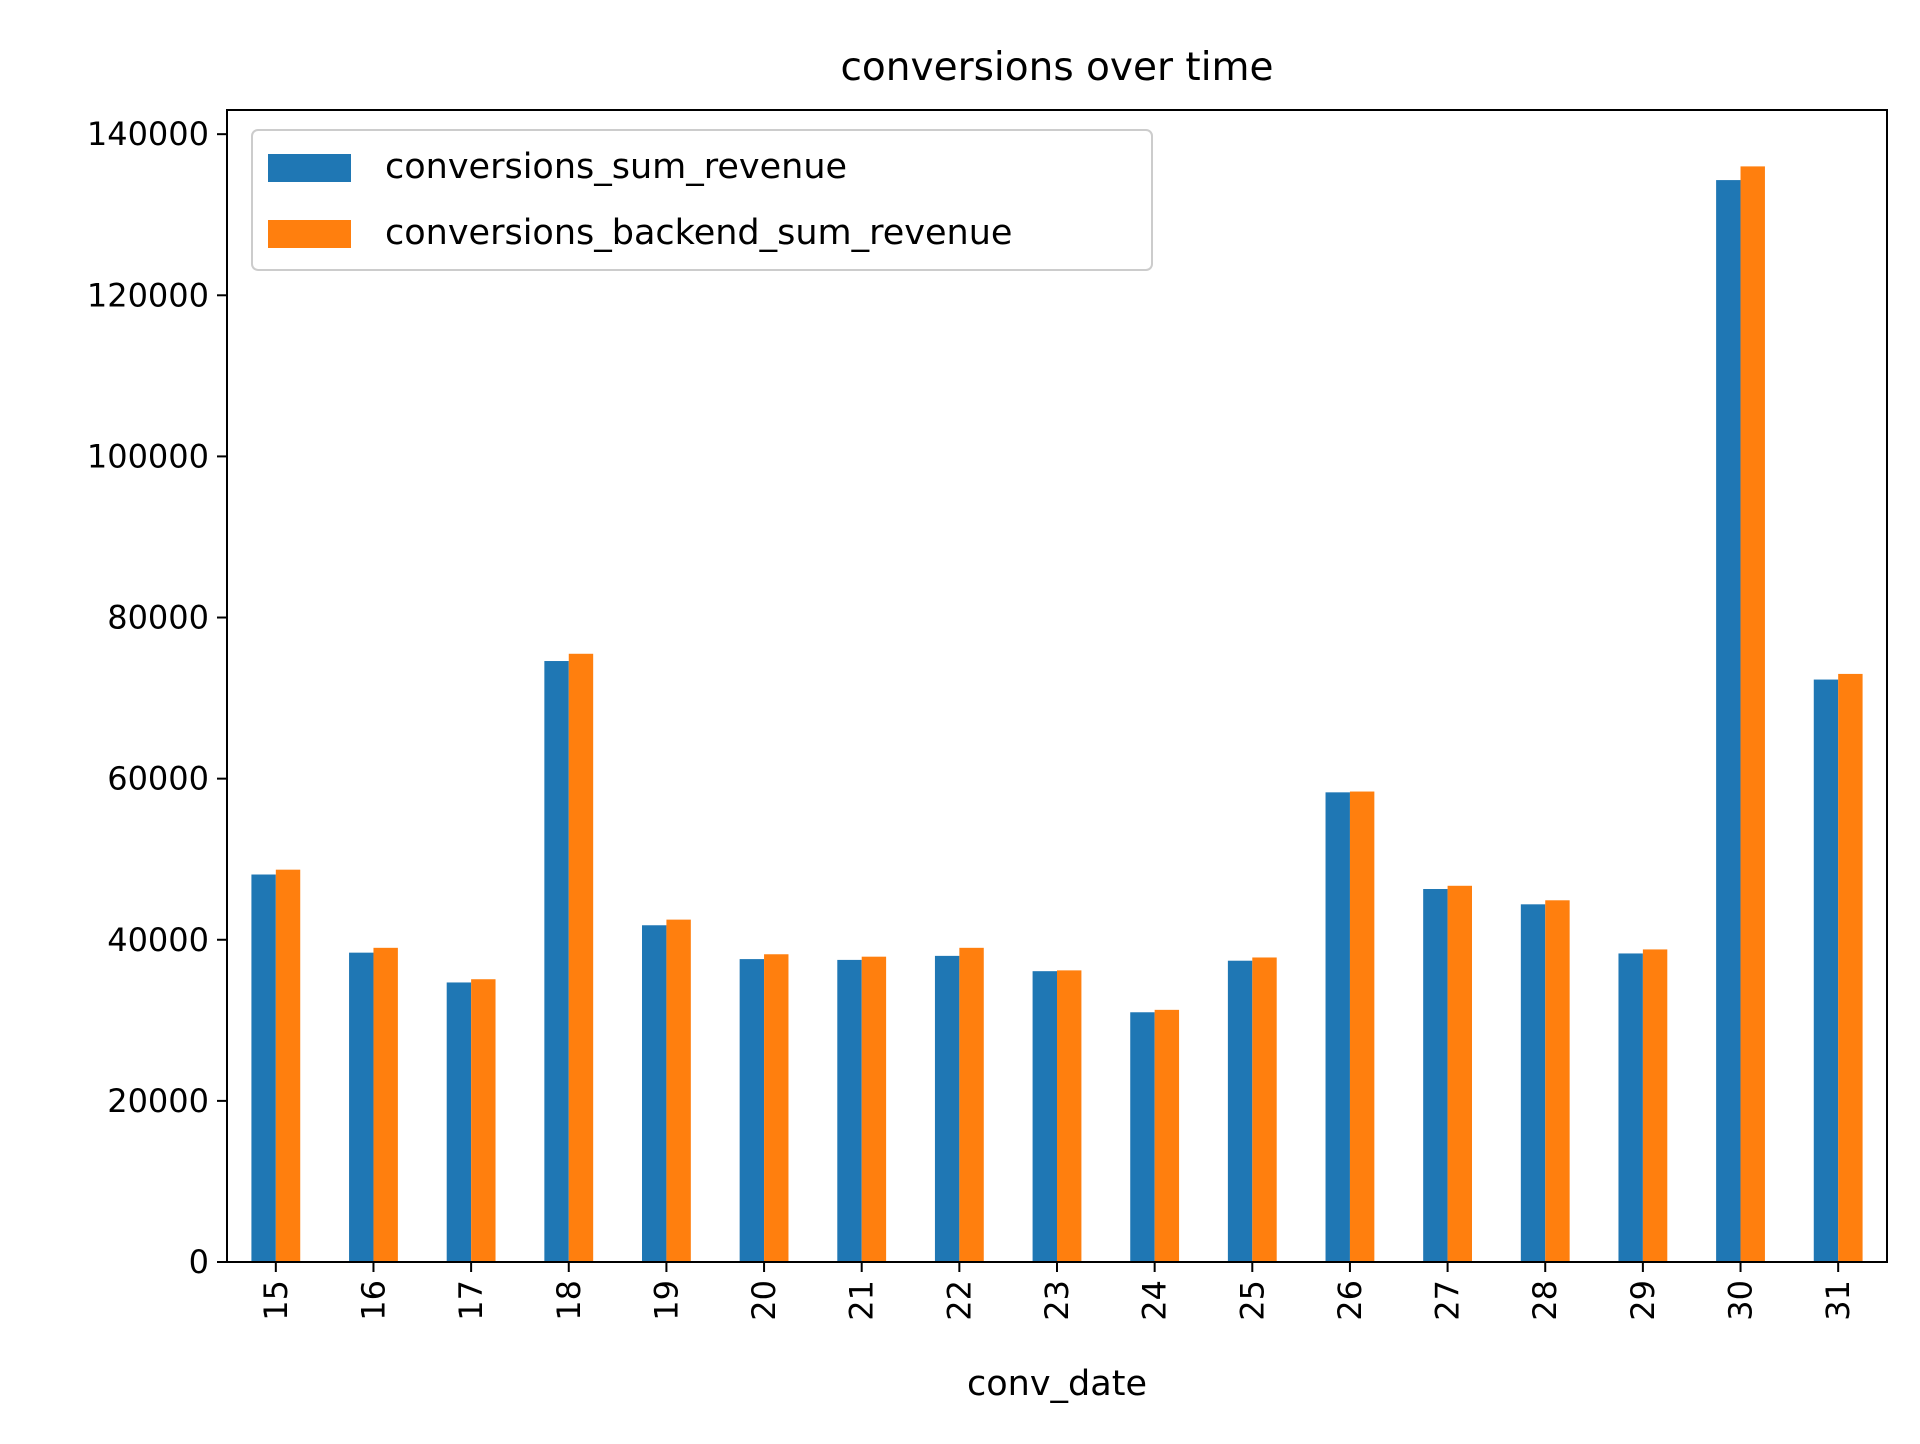 This screenshot has width=1920, height=1444. Describe the element at coordinates (959, 1300) in the screenshot. I see `x-tick-label: 22` at that location.